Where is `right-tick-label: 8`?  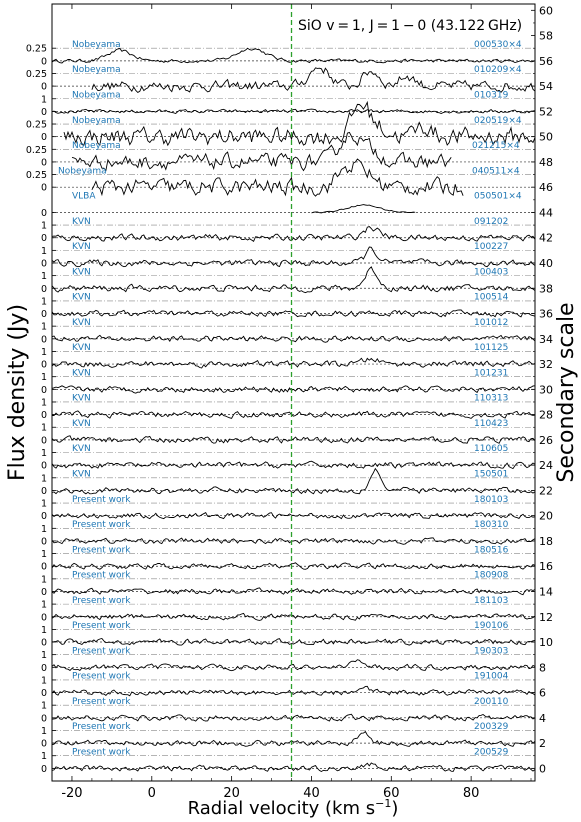
right-tick-label: 8 is located at coordinates (542, 667).